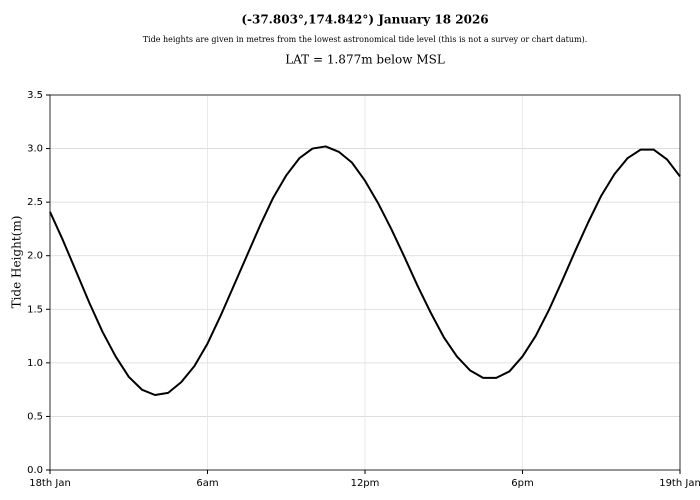 The image size is (700, 500). Describe the element at coordinates (207, 483) in the screenshot. I see `x-tick-label: 6am` at that location.